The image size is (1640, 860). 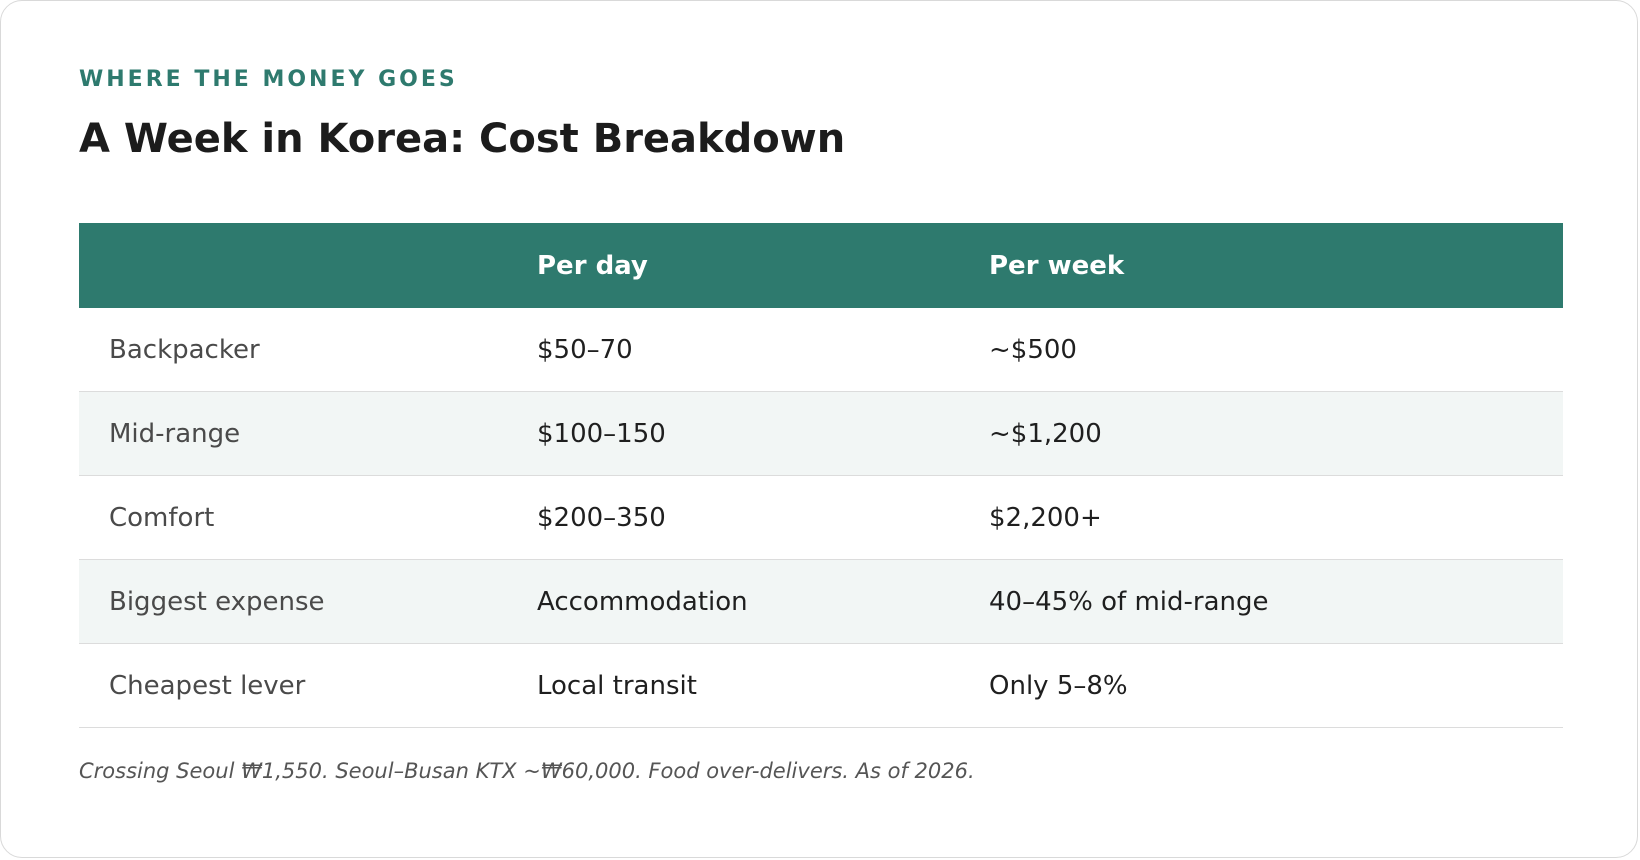 I want to click on per-day-value: $100–150, so click(x=763, y=433).